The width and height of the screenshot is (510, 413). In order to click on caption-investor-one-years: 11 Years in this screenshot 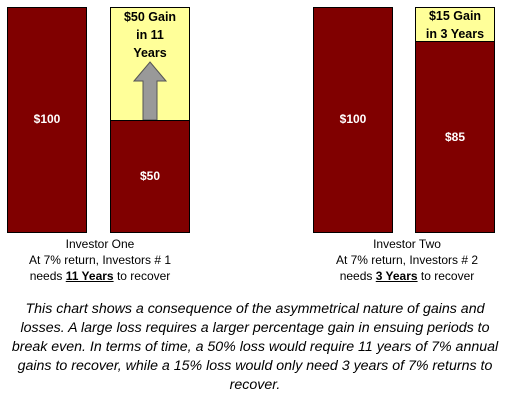, I will do `click(89, 276)`.